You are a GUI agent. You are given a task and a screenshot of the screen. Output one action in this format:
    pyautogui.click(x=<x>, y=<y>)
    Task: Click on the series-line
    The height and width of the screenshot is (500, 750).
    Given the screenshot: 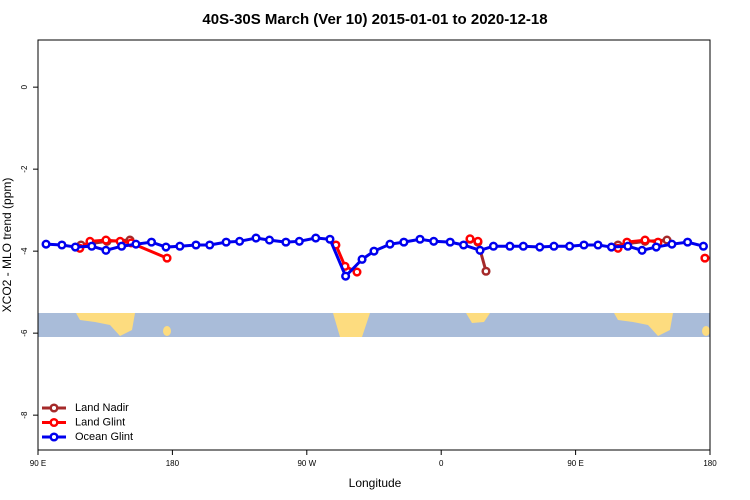 What is the action you would take?
    pyautogui.click(x=374, y=257)
    